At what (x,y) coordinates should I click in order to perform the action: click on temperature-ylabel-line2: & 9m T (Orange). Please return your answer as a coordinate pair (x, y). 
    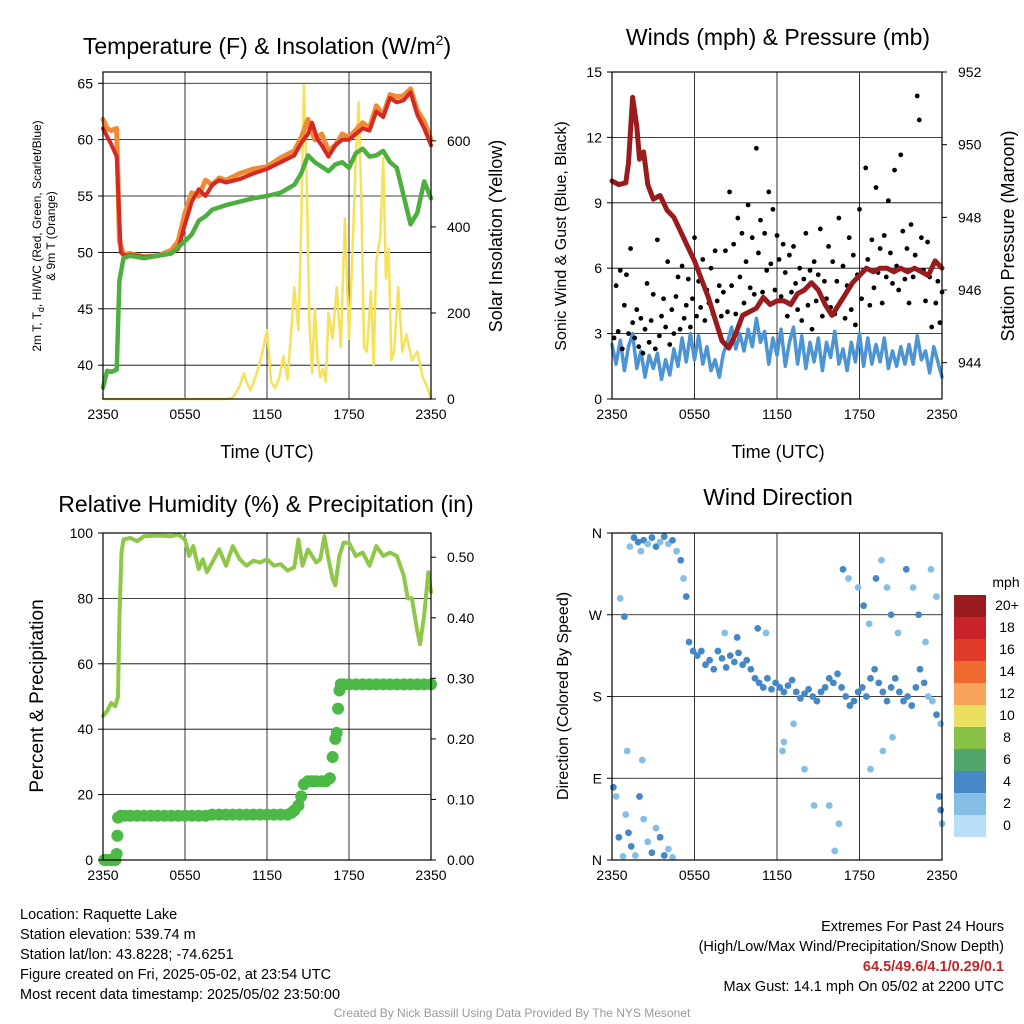
    Looking at the image, I should click on (51, 236).